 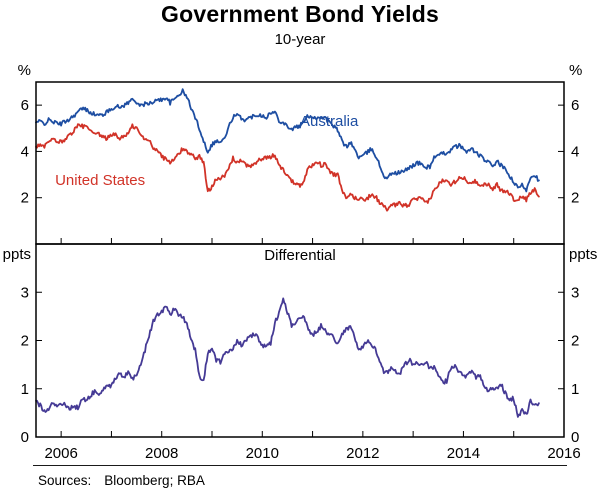 What do you see at coordinates (563, 453) in the screenshot?
I see `x-tick-label: 2016` at bounding box center [563, 453].